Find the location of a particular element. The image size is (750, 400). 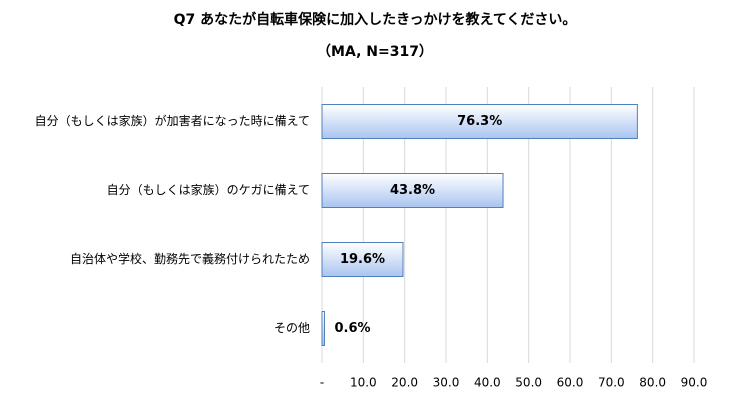

x-tick-label: 20.0 is located at coordinates (404, 383).